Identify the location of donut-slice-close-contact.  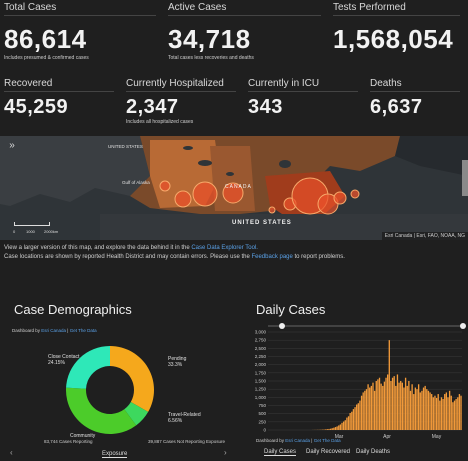
(88, 367).